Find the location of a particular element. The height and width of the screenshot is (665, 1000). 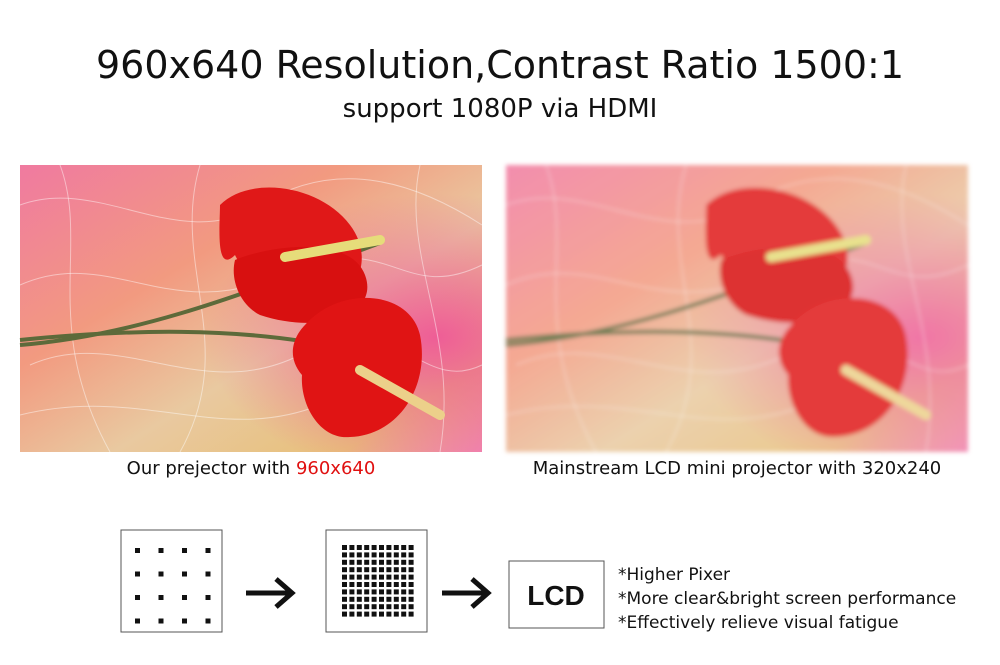

dot-box is located at coordinates (171, 581).